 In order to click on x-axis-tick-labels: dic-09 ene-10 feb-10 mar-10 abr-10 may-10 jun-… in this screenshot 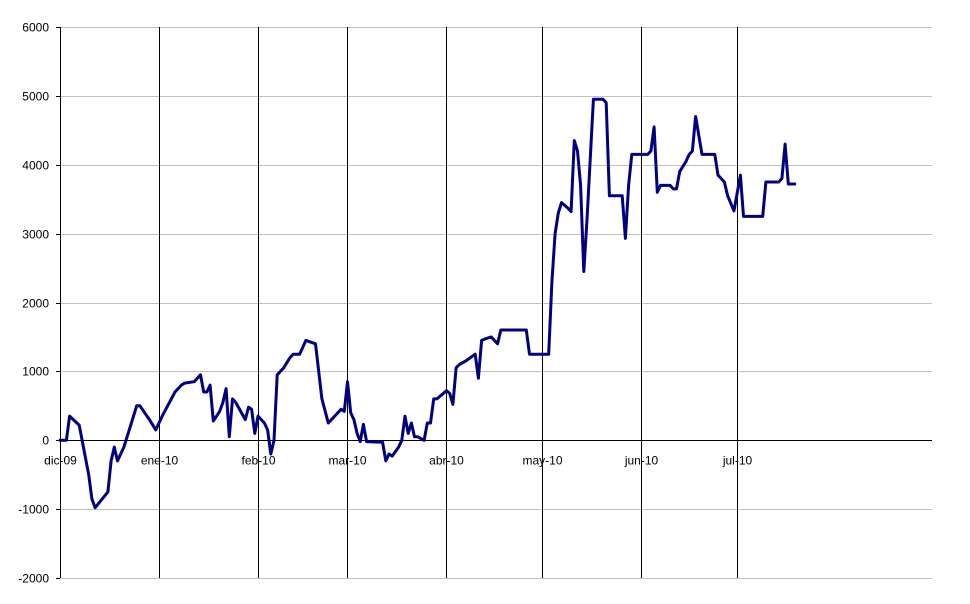, I will do `click(398, 461)`.